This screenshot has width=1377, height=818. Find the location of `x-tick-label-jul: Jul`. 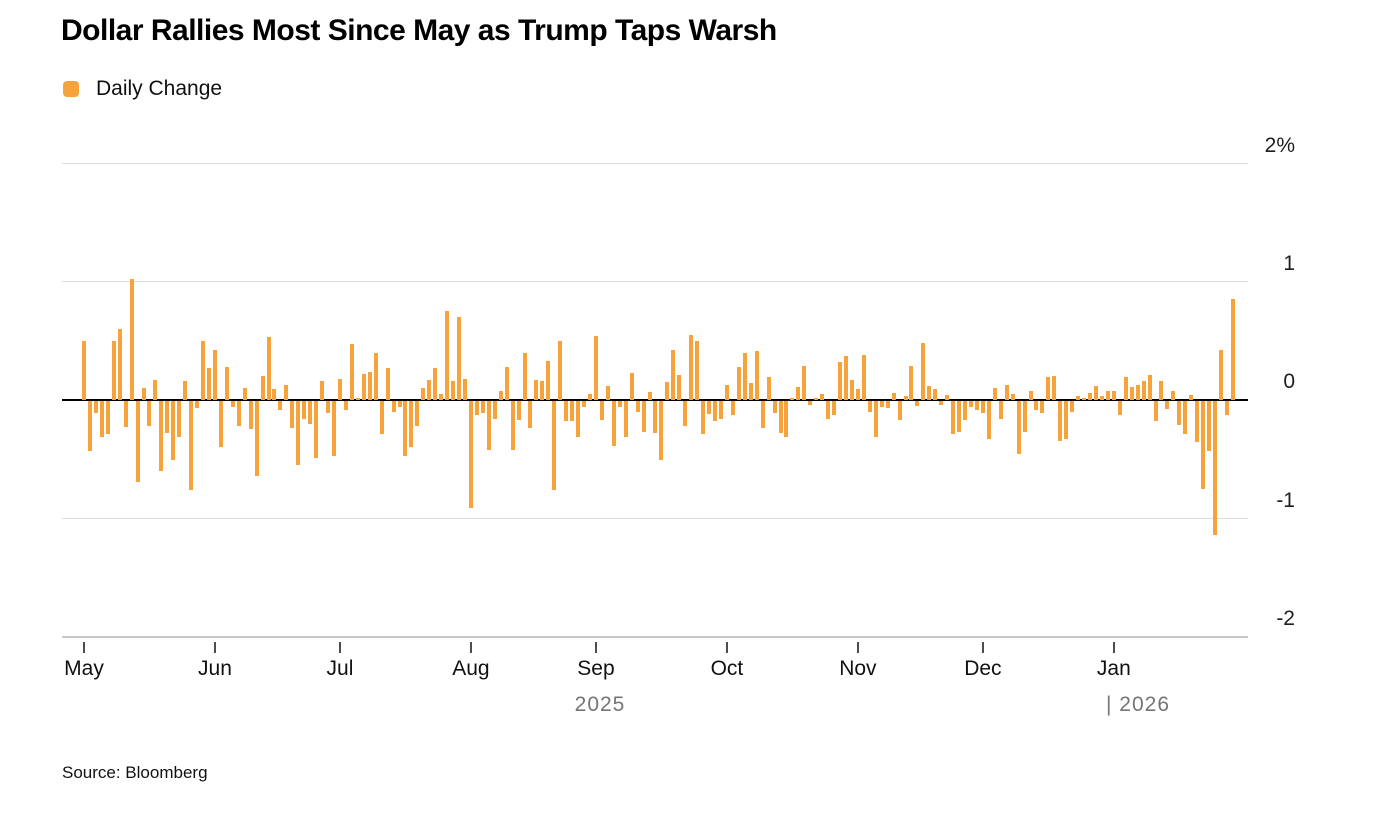

x-tick-label-jul: Jul is located at coordinates (340, 668).